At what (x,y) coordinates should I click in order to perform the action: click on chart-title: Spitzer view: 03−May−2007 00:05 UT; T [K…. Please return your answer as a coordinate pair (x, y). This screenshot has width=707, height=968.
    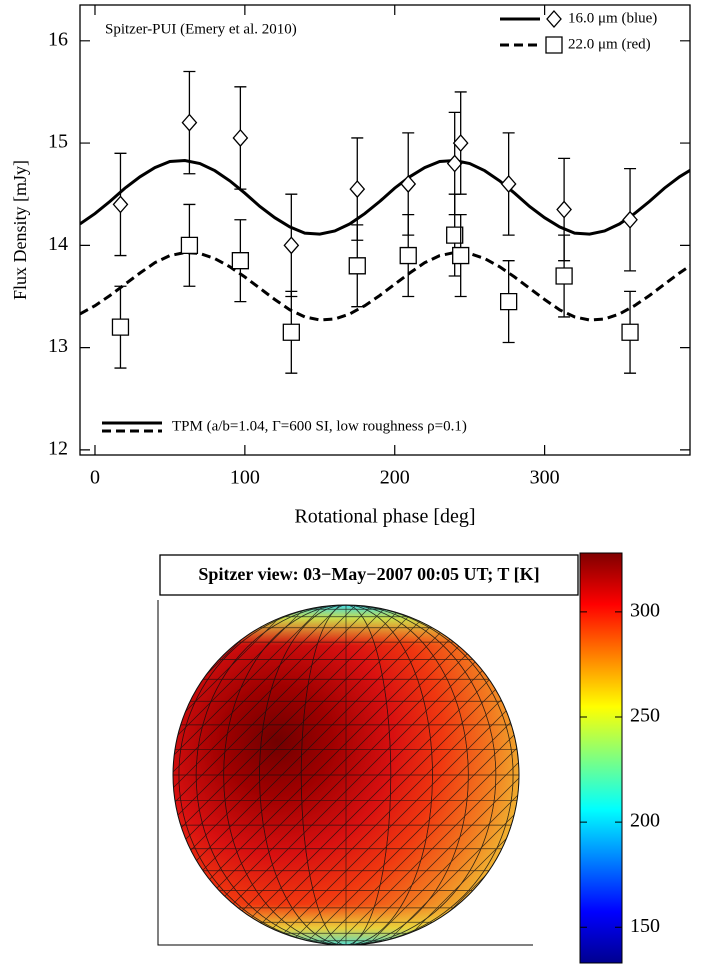
    Looking at the image, I should click on (368, 574).